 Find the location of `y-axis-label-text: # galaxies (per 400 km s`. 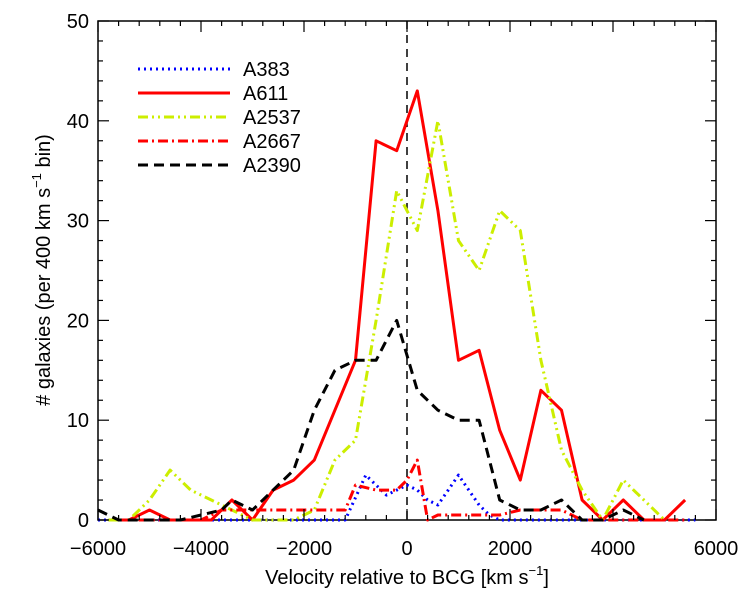

y-axis-label-text: # galaxies (per 400 km s is located at coordinates (44, 297).